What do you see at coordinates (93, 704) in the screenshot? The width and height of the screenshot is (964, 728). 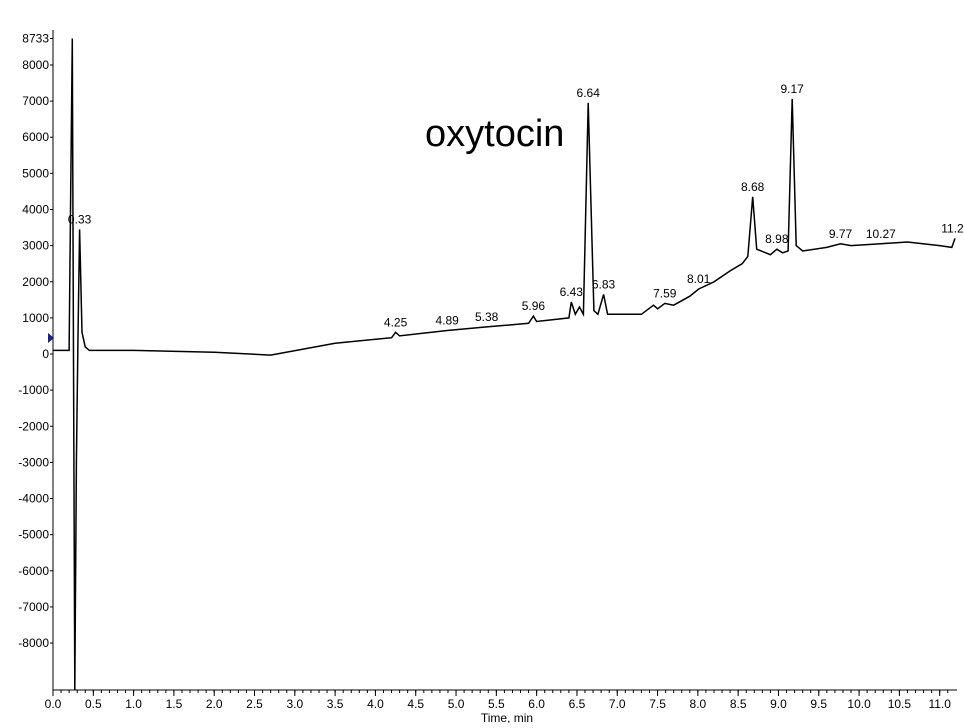 I see `x-tick-label: 0.5` at bounding box center [93, 704].